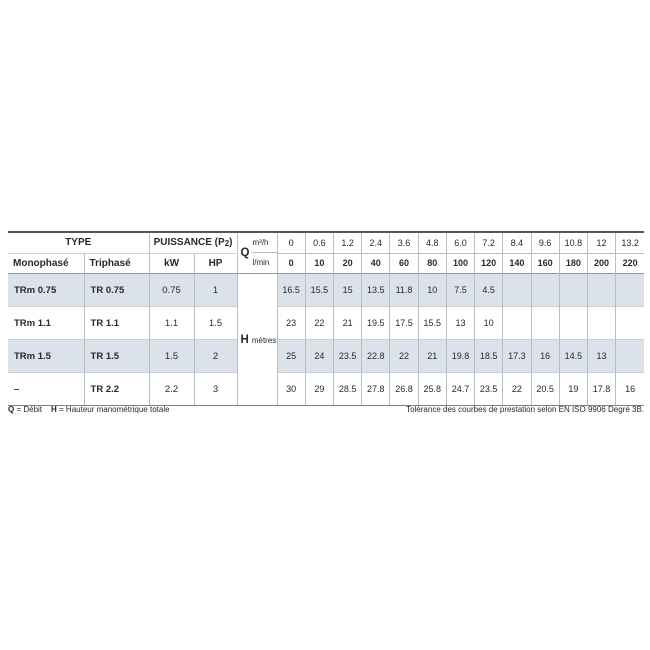  I want to click on type-header-label: TYPE, so click(78, 243).